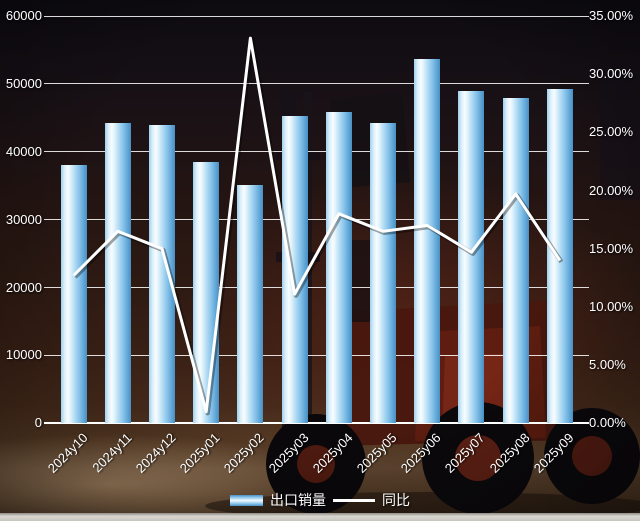 This screenshot has height=521, width=640. Describe the element at coordinates (611, 306) in the screenshot. I see `right-axis-tick-label: 10.00%` at that location.